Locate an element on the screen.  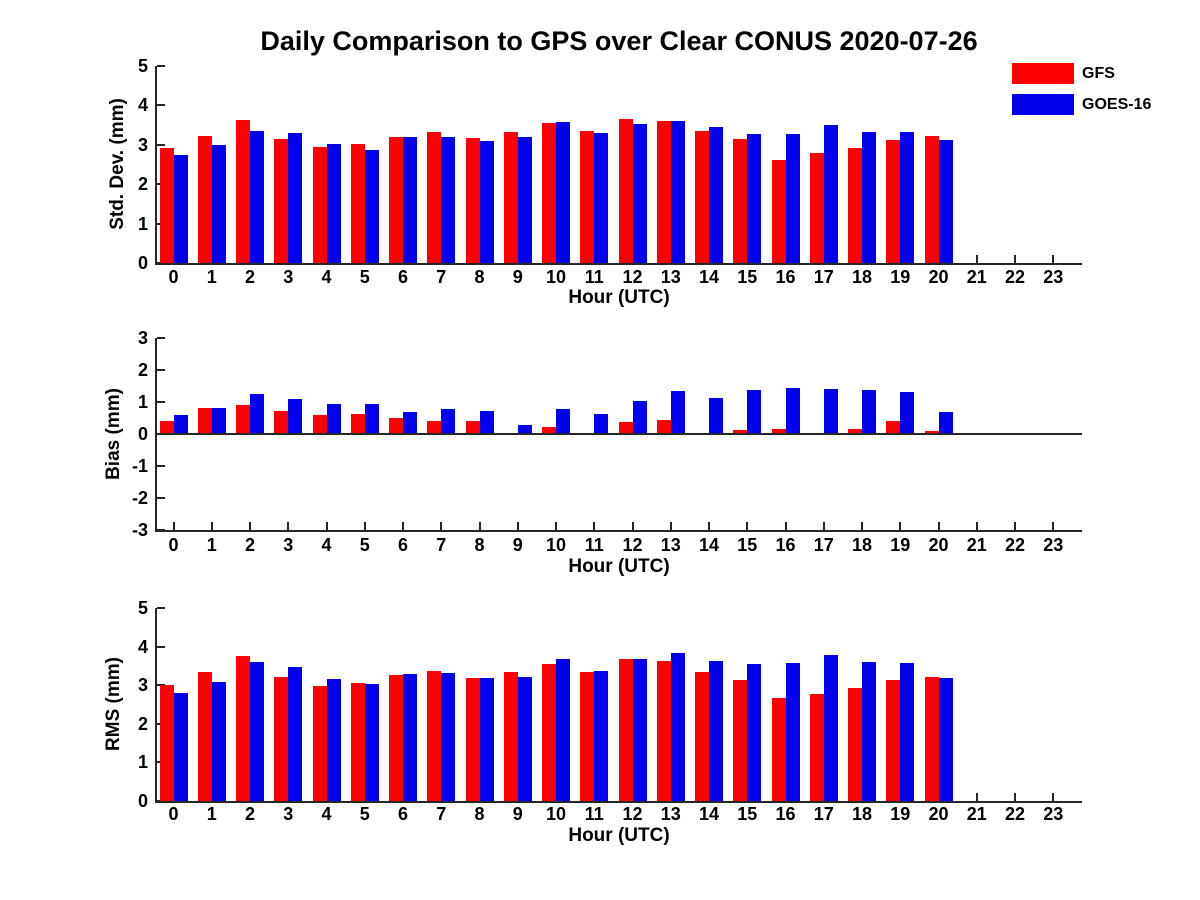
y-tick-label: 5 is located at coordinates (142, 66).